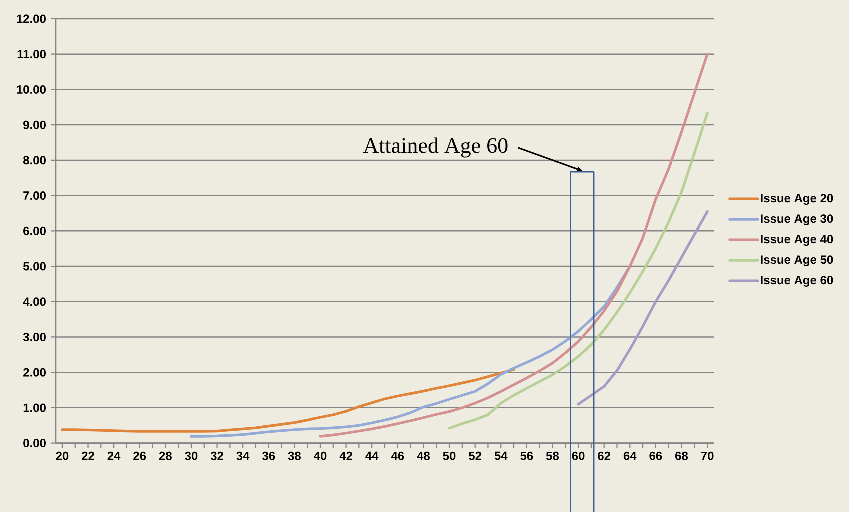 Image resolution: width=849 pixels, height=512 pixels. I want to click on y-tick-label: 11.00, so click(32, 54).